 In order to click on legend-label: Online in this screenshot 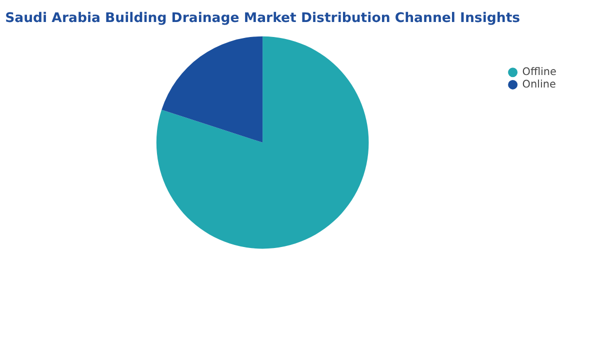, I will do `click(539, 84)`.